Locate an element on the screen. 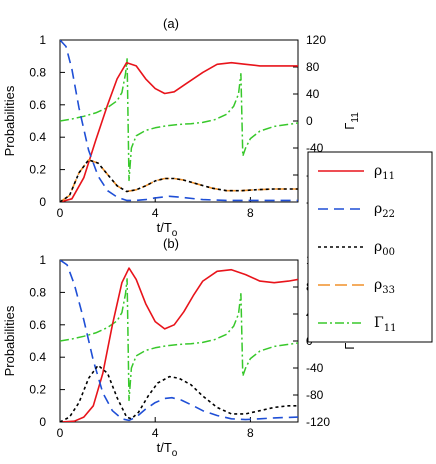  panel-title: (a) is located at coordinates (171, 23).